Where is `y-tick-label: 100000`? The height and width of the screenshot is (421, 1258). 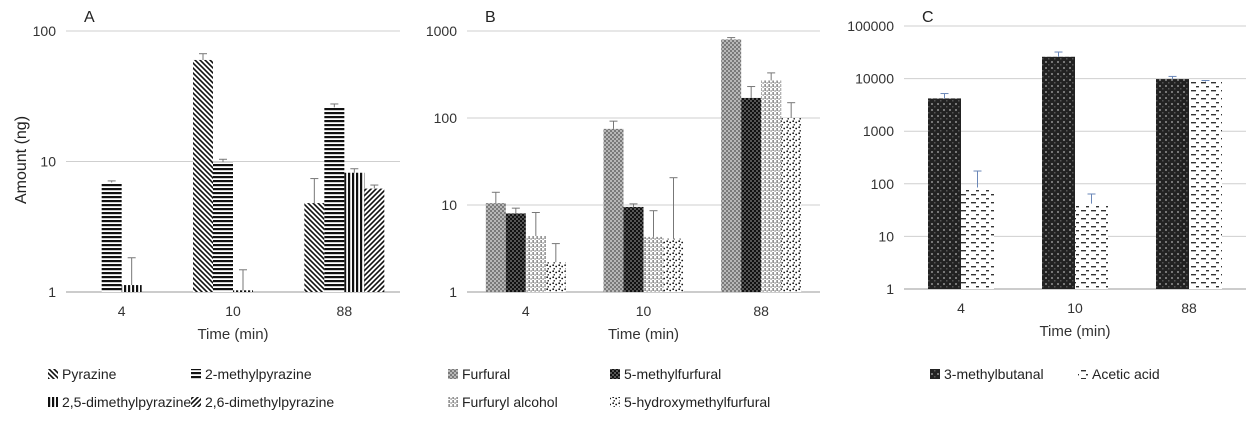
y-tick-label: 100000 is located at coordinates (870, 26).